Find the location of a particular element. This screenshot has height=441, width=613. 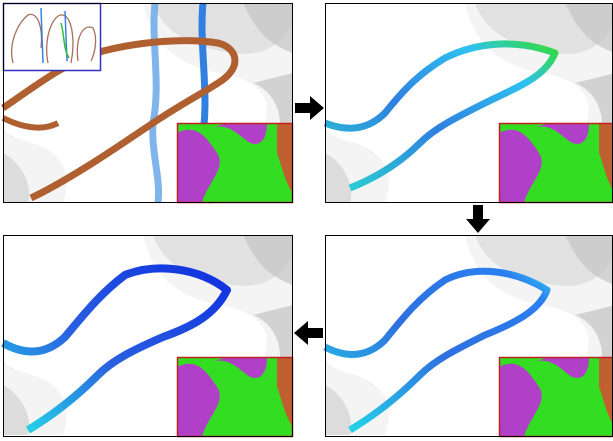

overview-inset is located at coordinates (51, 36).